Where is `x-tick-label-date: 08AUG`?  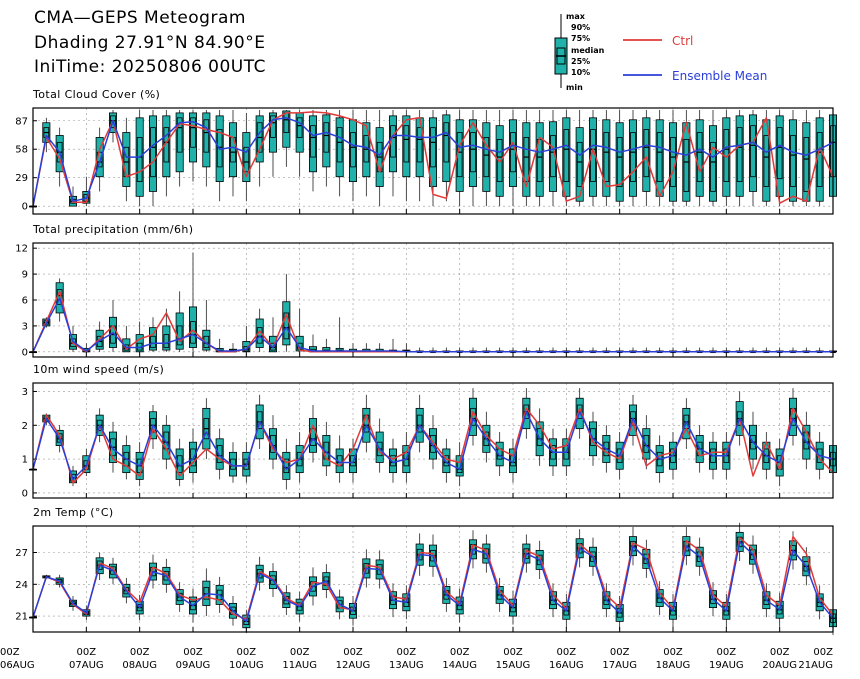
x-tick-label-date: 08AUG is located at coordinates (139, 665).